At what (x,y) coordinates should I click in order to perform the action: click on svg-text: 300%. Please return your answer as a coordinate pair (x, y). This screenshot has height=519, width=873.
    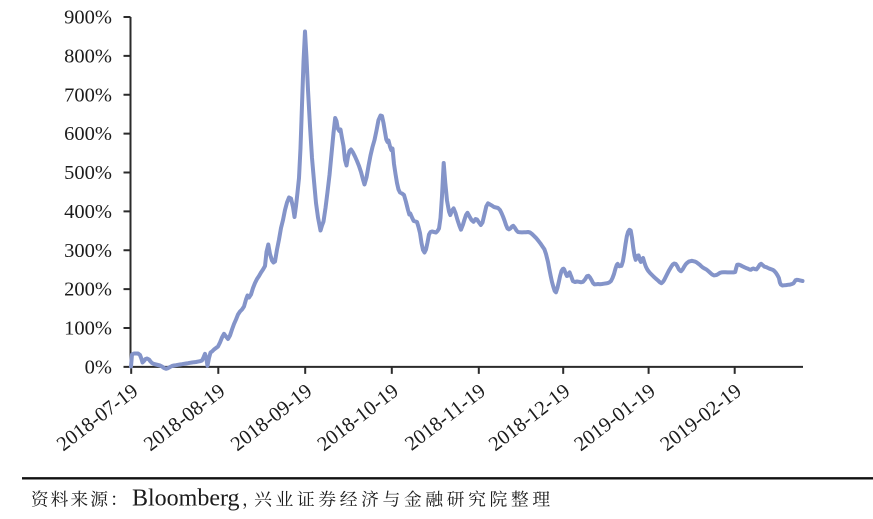
    Looking at the image, I should click on (88, 251).